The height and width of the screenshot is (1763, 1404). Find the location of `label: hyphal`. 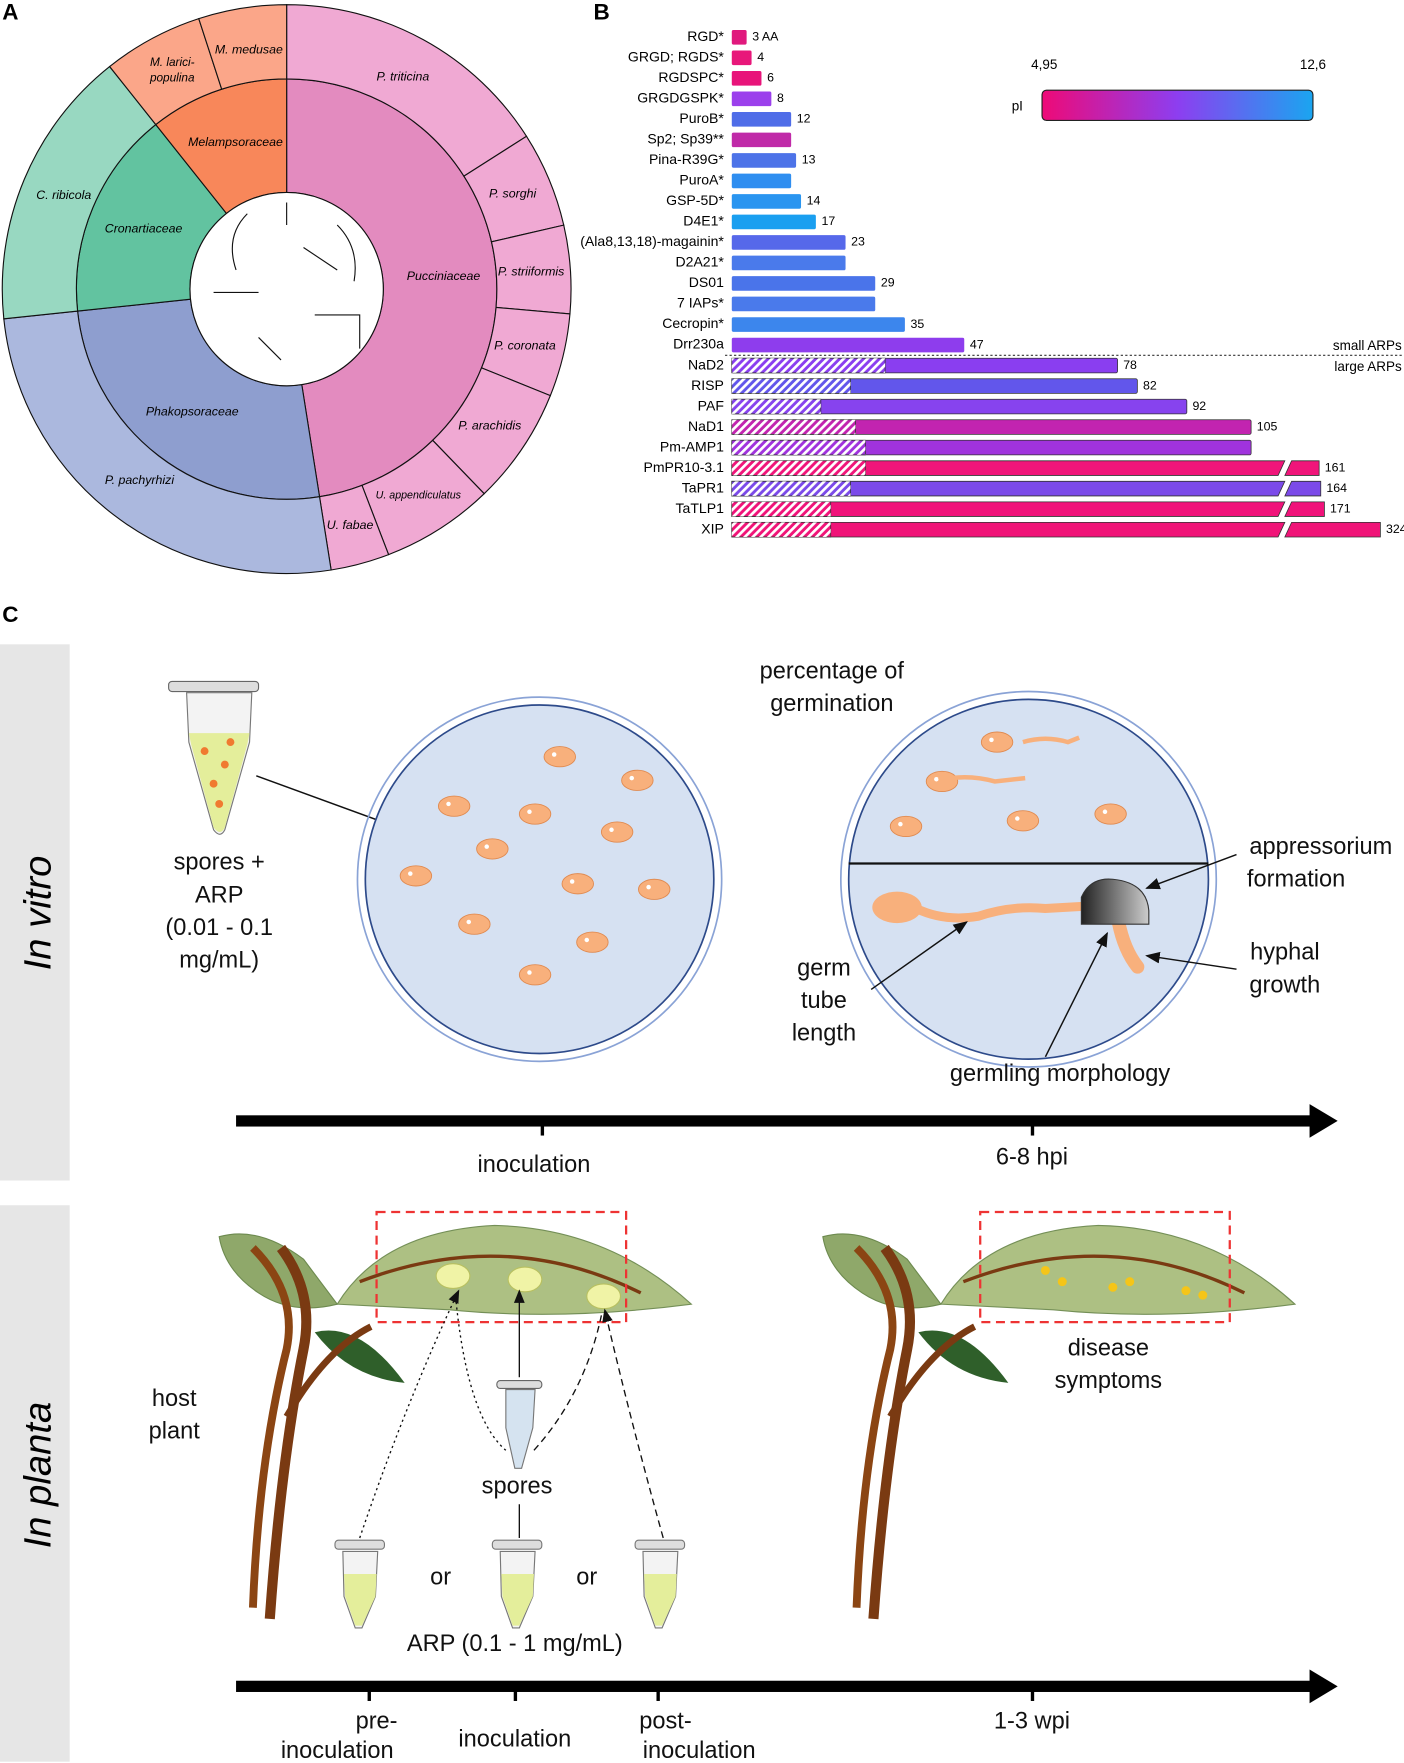

label: hyphal is located at coordinates (1285, 953).